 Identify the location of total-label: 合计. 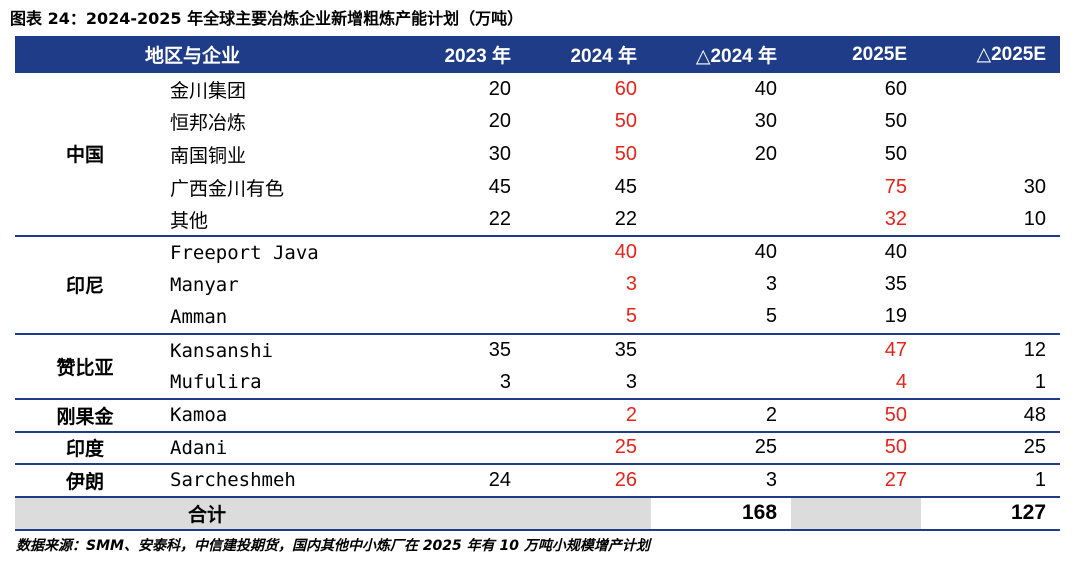
(207, 513).